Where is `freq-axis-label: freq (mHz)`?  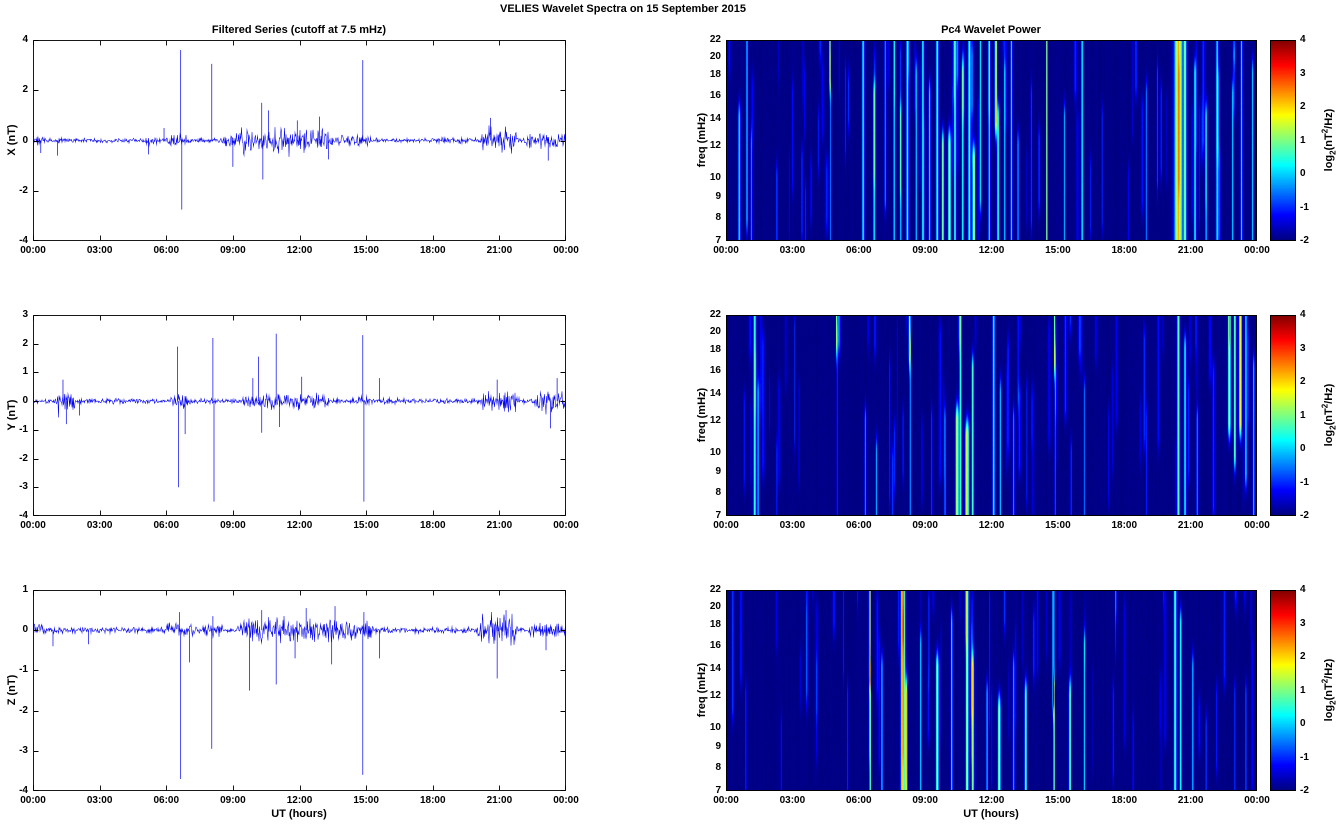
freq-axis-label: freq (mHz) is located at coordinates (702, 415).